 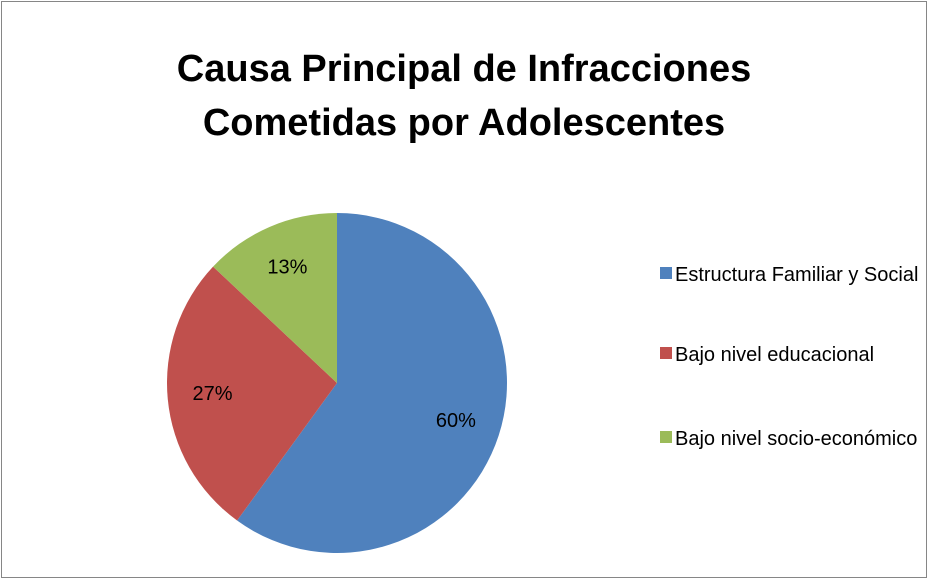 I want to click on legend-item: Estructura Familiar y Social, so click(x=791, y=275).